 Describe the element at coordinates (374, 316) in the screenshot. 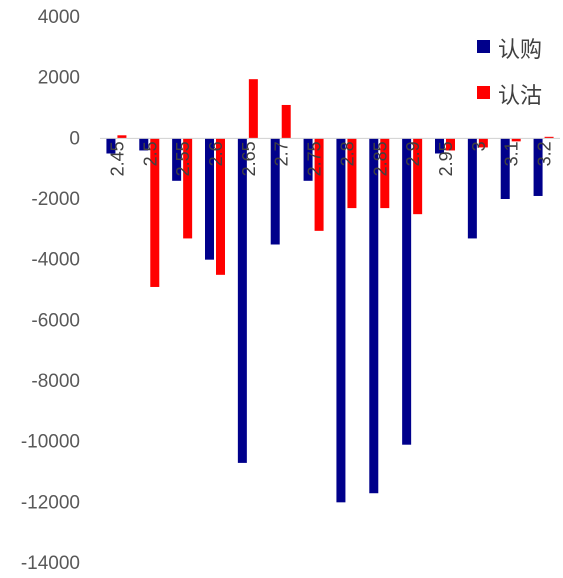

I see `bar-call-2.85` at that location.